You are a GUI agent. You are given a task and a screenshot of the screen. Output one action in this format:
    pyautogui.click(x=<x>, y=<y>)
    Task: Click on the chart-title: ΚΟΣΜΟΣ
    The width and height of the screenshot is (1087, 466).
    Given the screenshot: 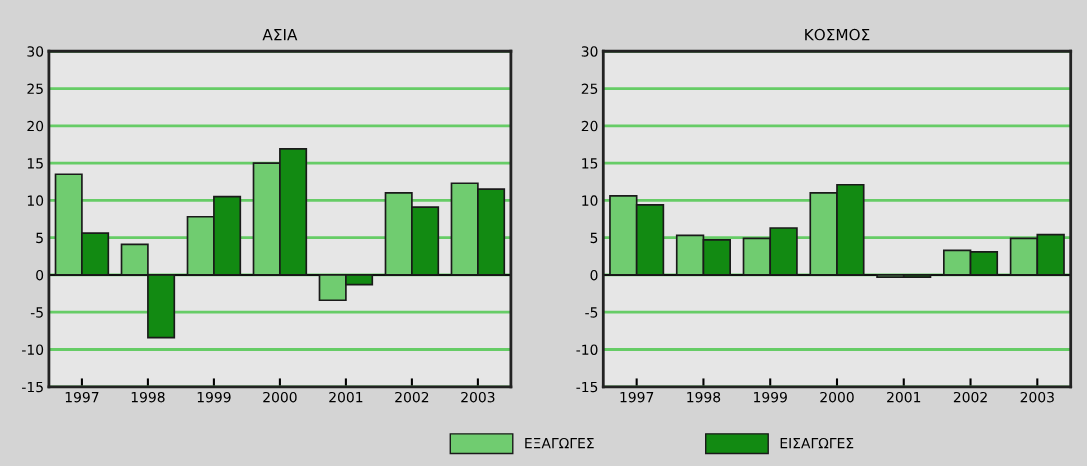 What is the action you would take?
    pyautogui.click(x=837, y=34)
    